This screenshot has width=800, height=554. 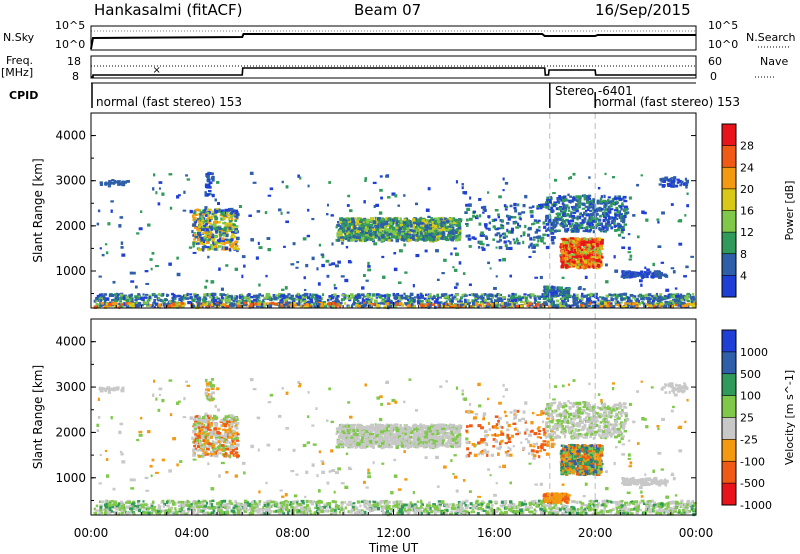 I want to click on power-colorbar-label-4: 12, so click(x=747, y=232).